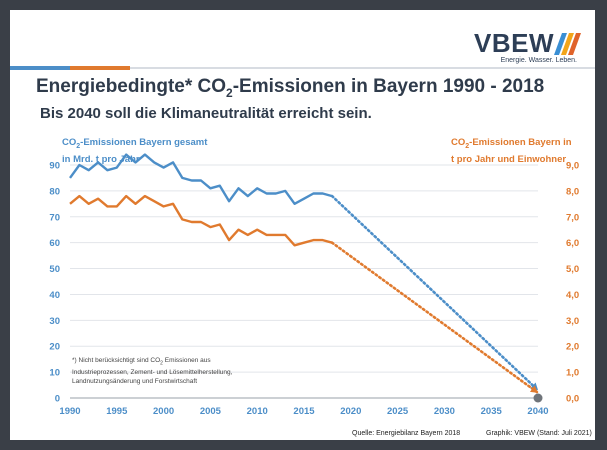 This screenshot has height=450, width=607. I want to click on title-prefix: Energiebedingte* CO, so click(131, 86).